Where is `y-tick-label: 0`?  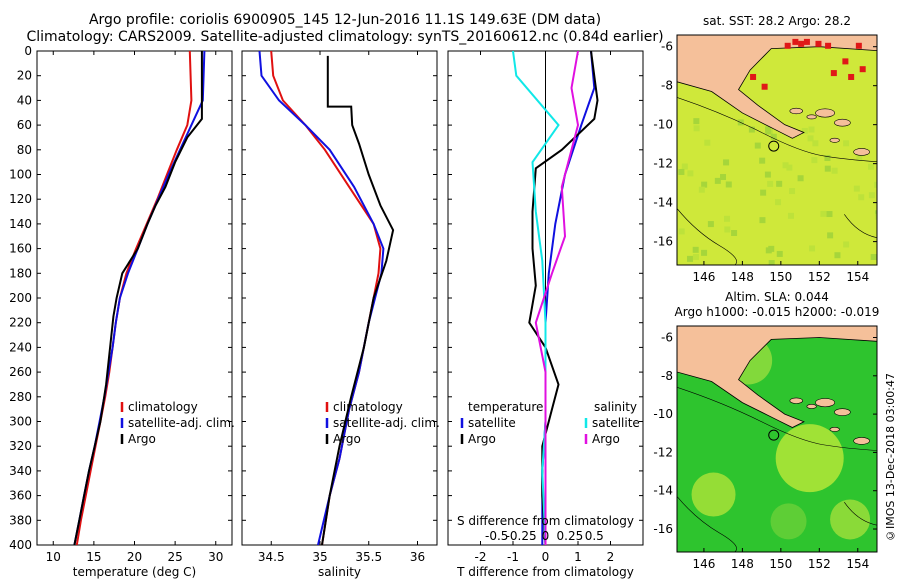 y-tick-label: 0 is located at coordinates (28, 51).